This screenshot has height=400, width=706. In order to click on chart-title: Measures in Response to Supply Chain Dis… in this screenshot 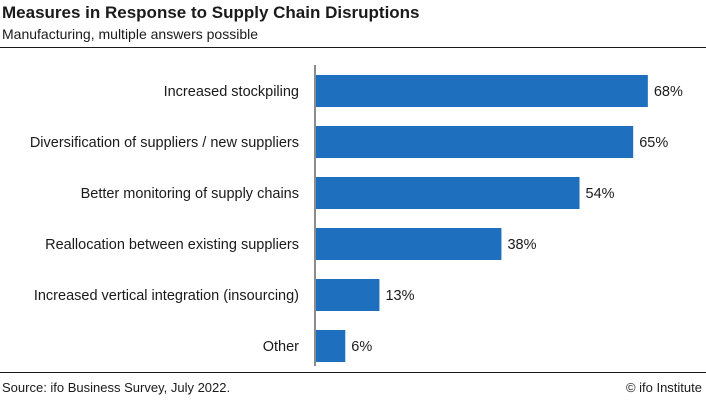, I will do `click(211, 12)`.